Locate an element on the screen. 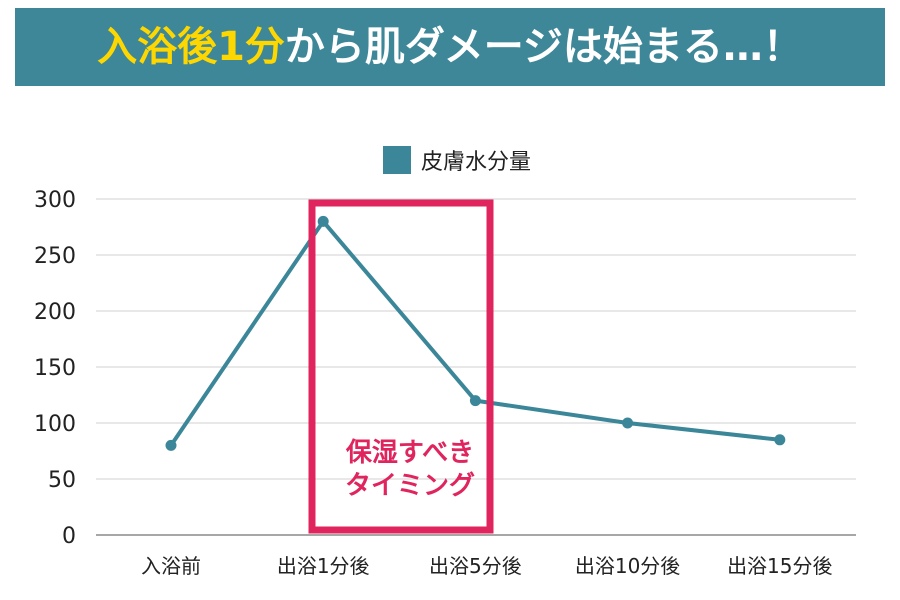 This screenshot has width=900, height=600. highlight-box is located at coordinates (401, 366).